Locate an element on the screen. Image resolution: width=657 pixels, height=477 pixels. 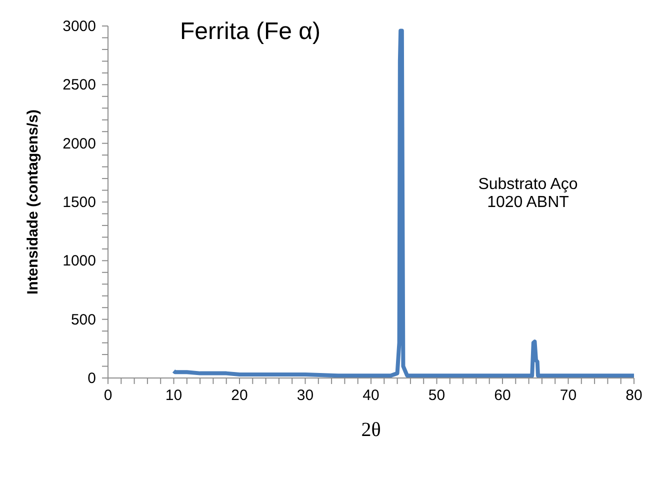
x-tick-label: 80 is located at coordinates (634, 395).